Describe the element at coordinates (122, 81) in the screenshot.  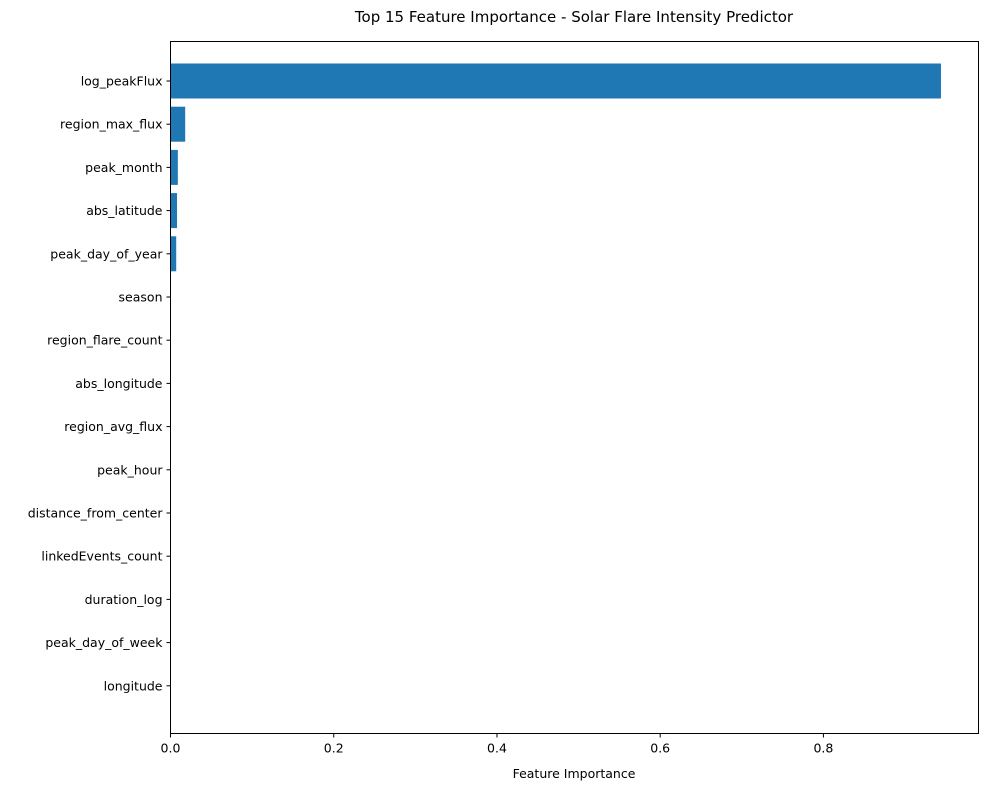
I see `y-tick-label: log_peakFlux` at that location.